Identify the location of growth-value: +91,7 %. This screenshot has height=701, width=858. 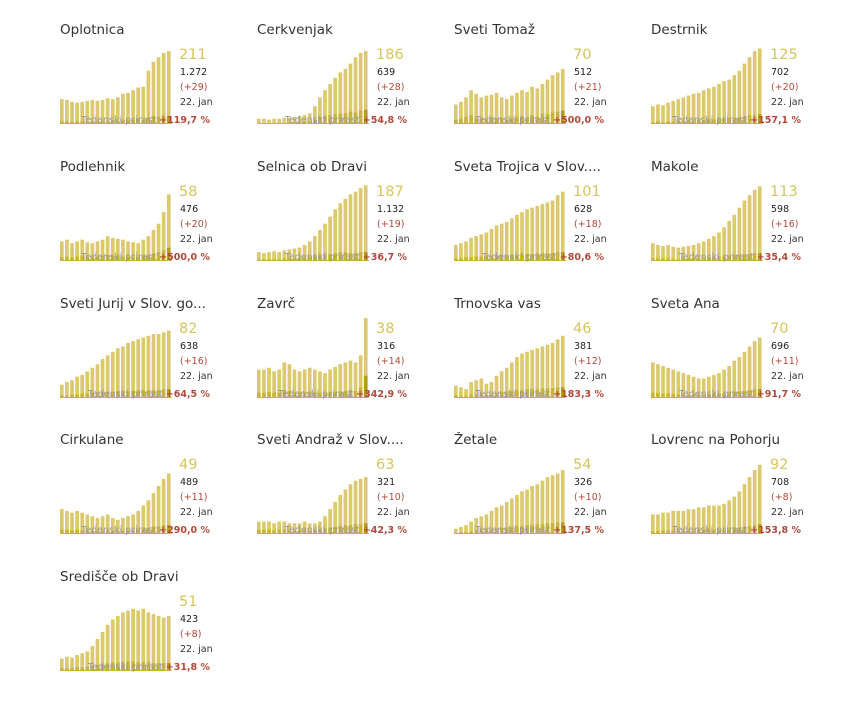
(778, 394).